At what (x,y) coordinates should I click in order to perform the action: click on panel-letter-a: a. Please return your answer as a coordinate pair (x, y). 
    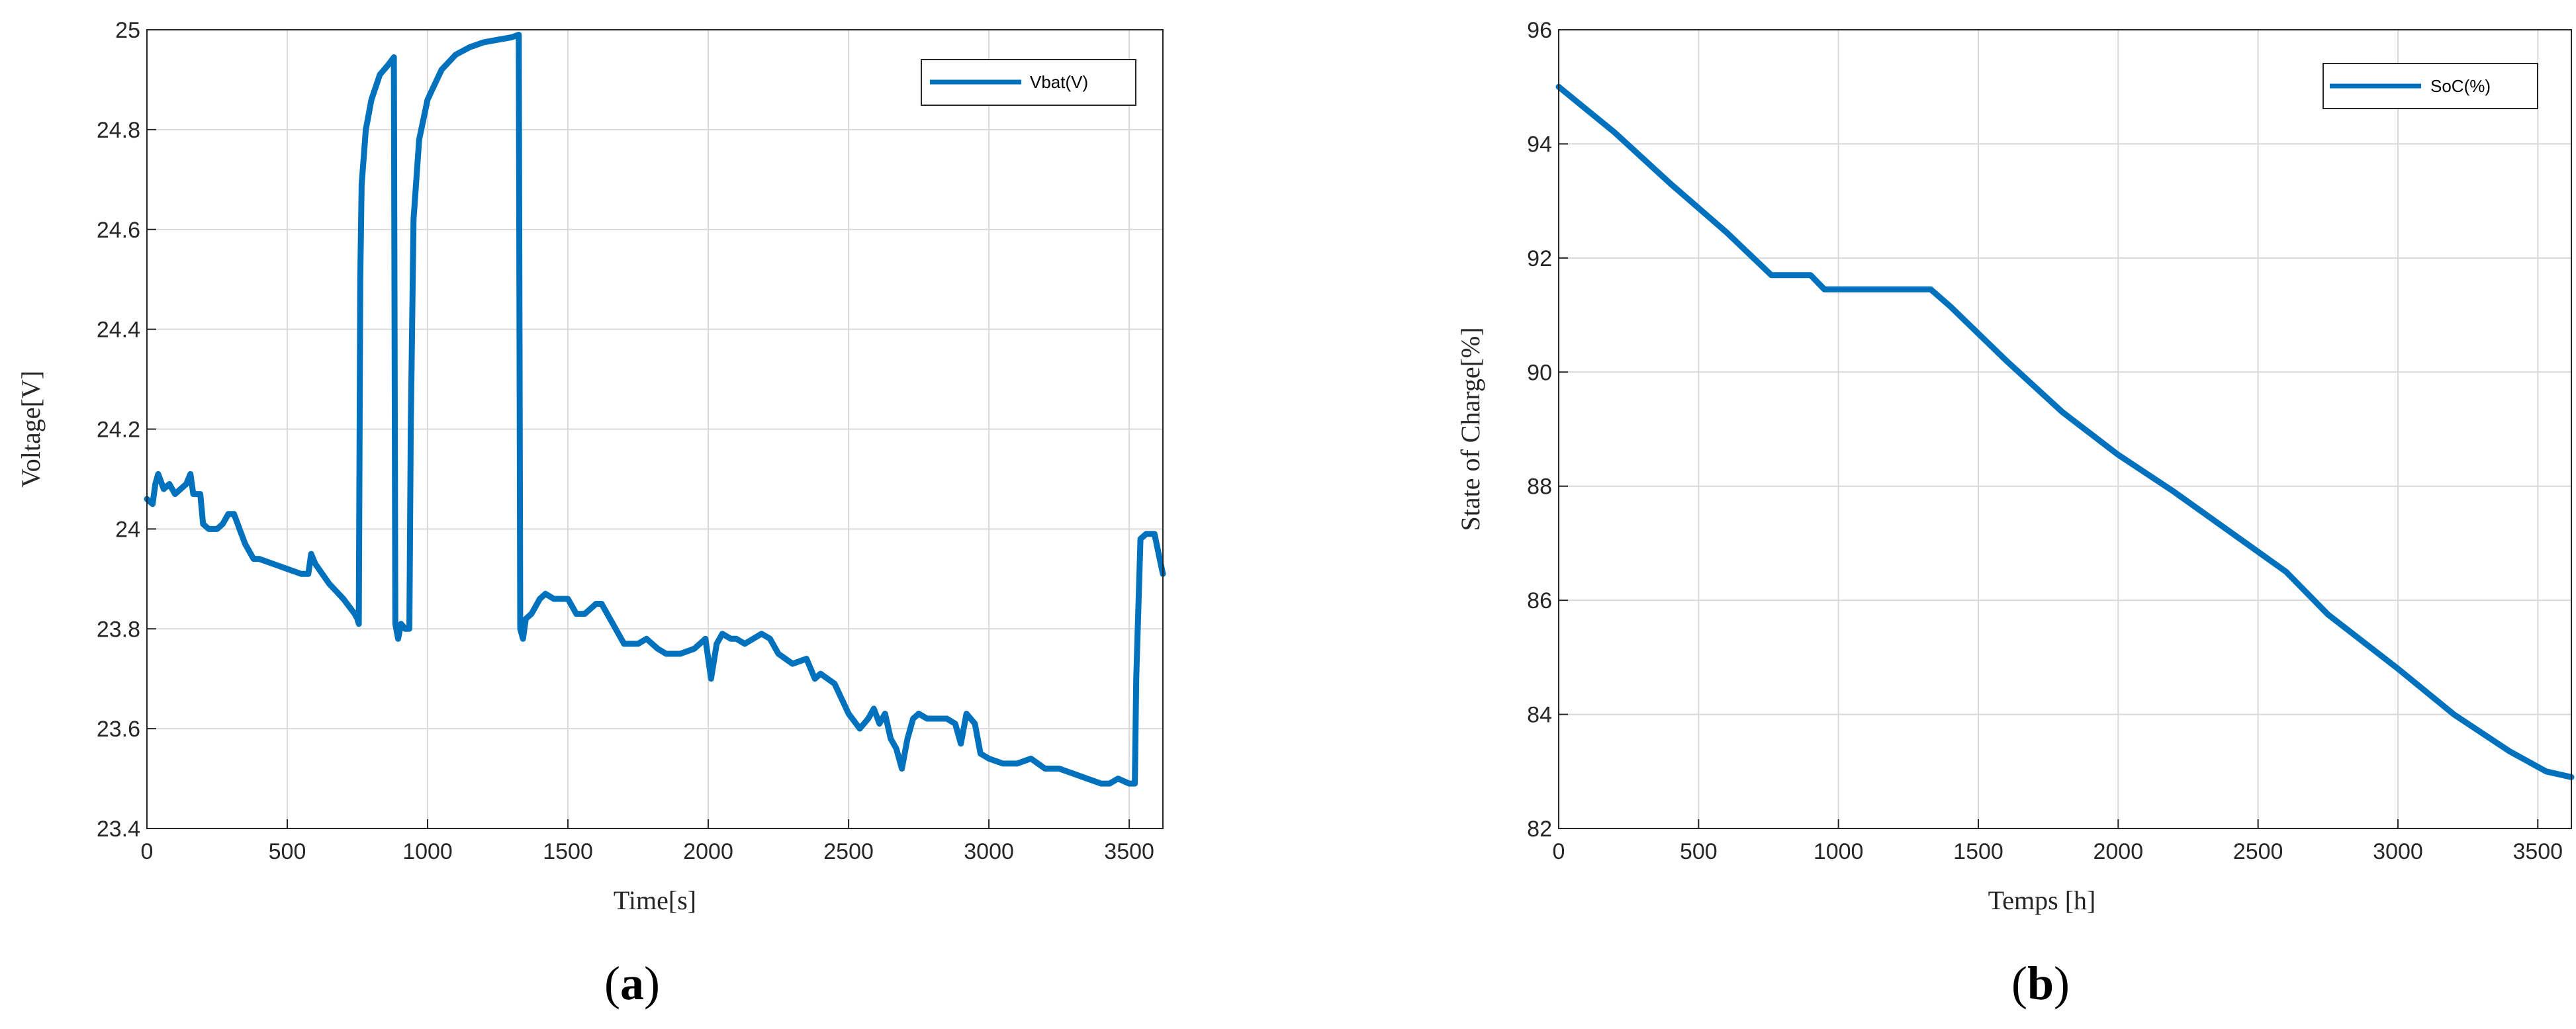
    Looking at the image, I should click on (632, 983).